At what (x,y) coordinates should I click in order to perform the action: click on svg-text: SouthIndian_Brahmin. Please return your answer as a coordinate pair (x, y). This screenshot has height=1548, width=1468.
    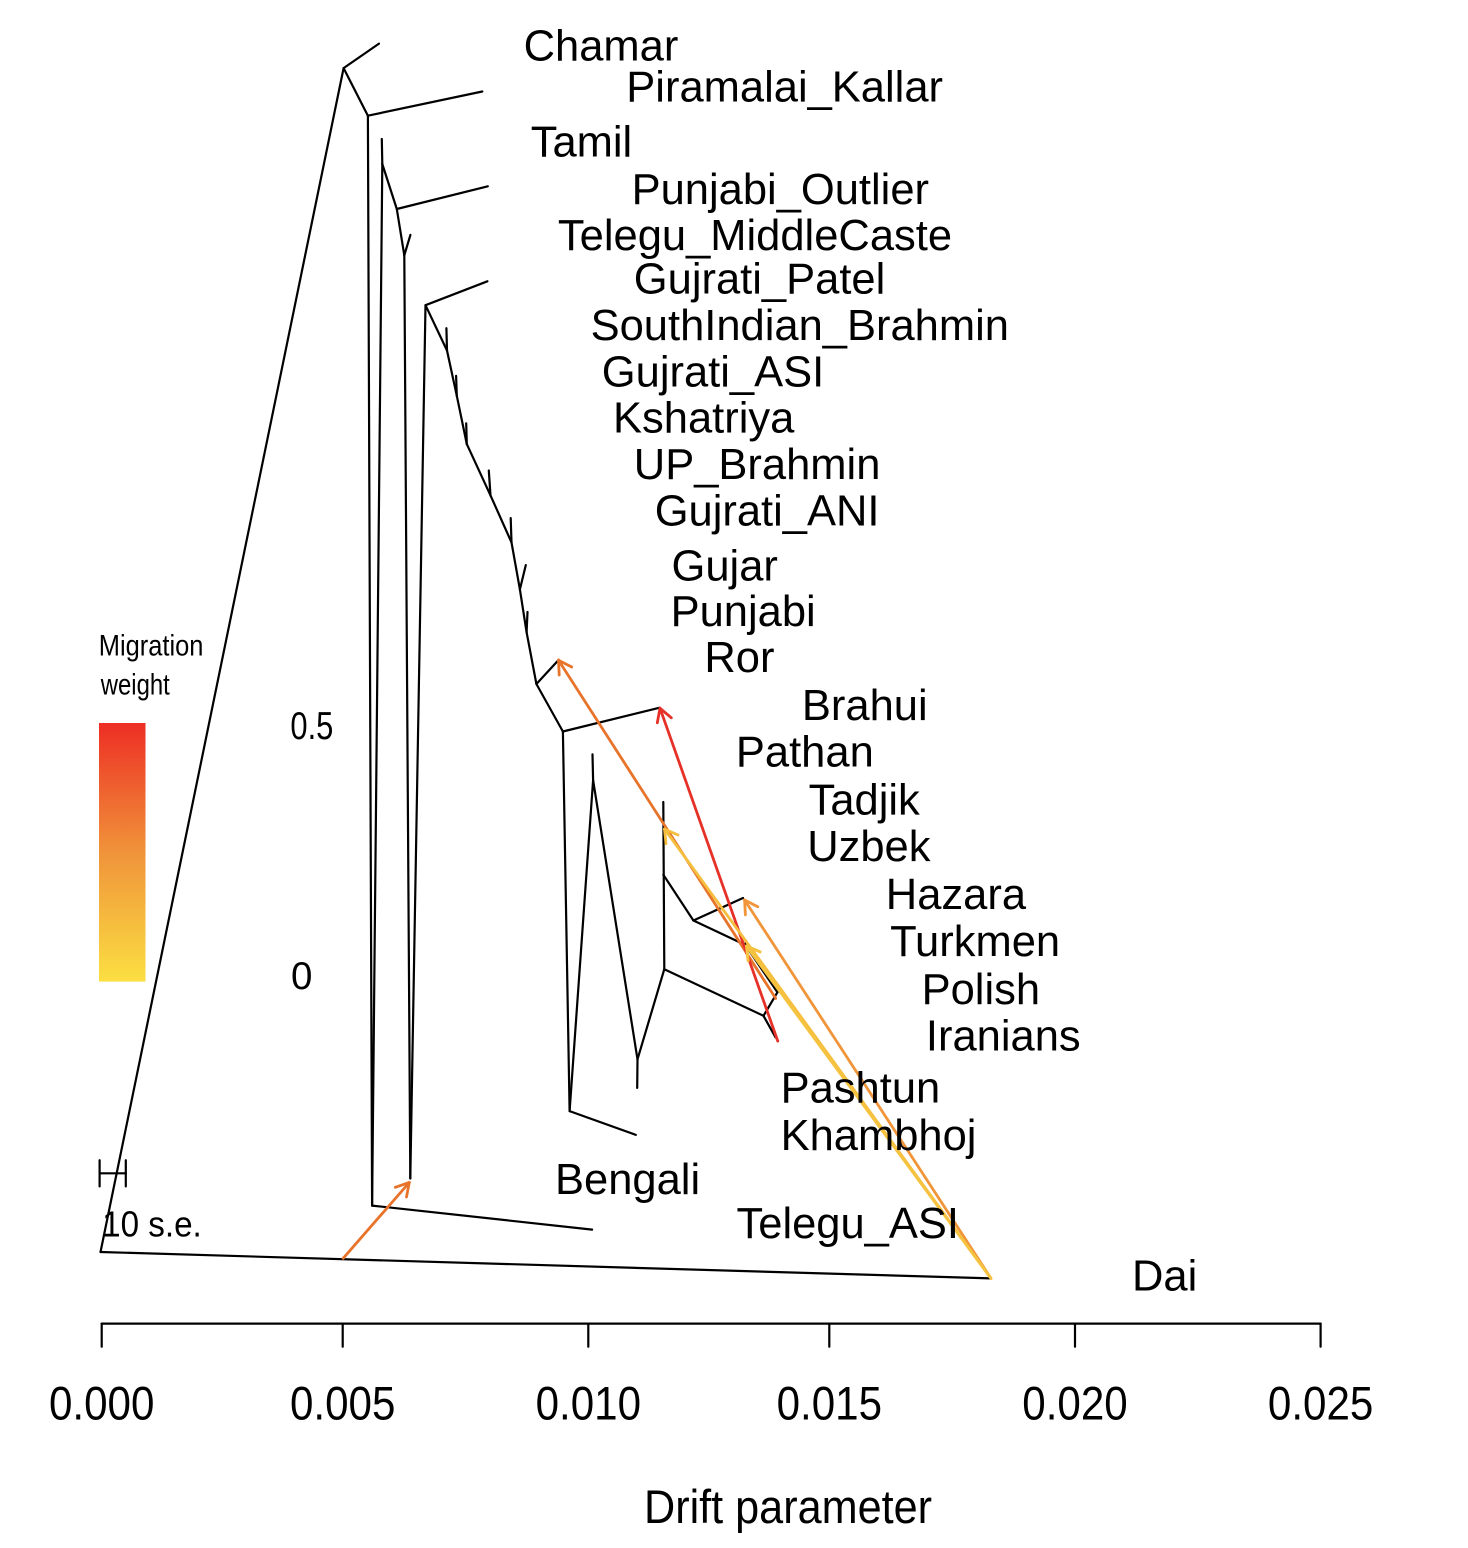
    Looking at the image, I should click on (800, 326).